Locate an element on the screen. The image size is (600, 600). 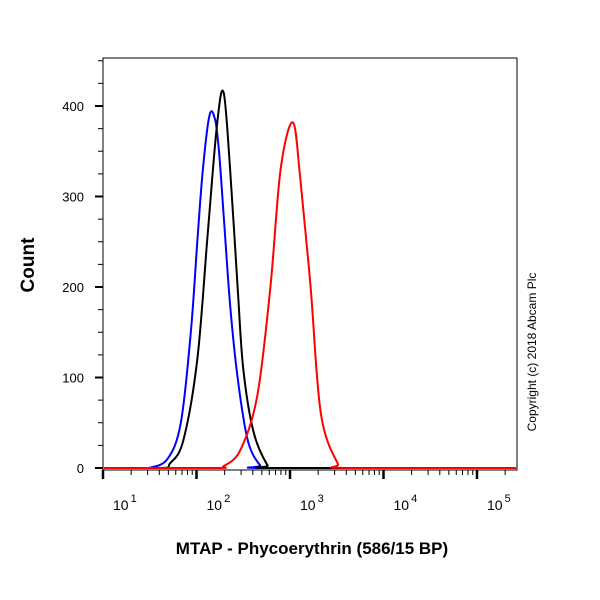
y-tick-label: 300 is located at coordinates (73, 197).